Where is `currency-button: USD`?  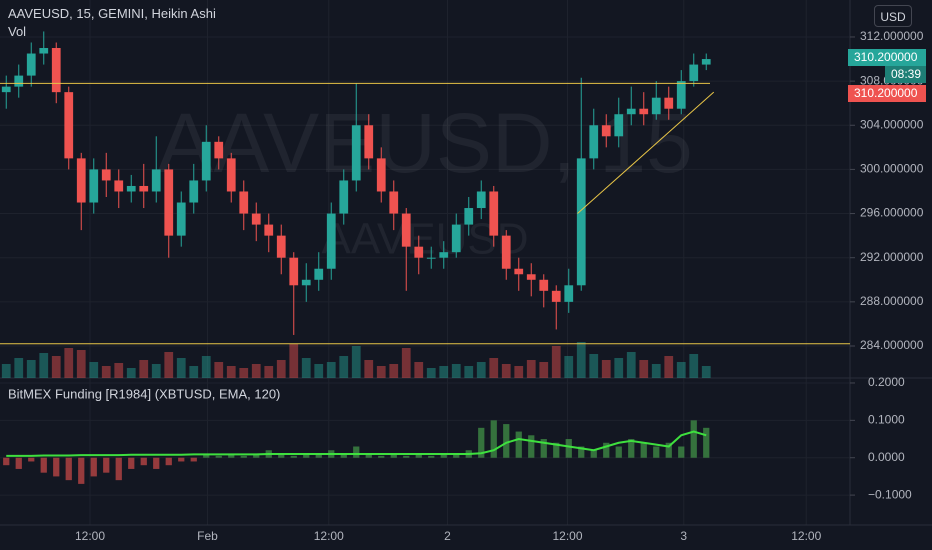
currency-button: USD is located at coordinates (893, 16).